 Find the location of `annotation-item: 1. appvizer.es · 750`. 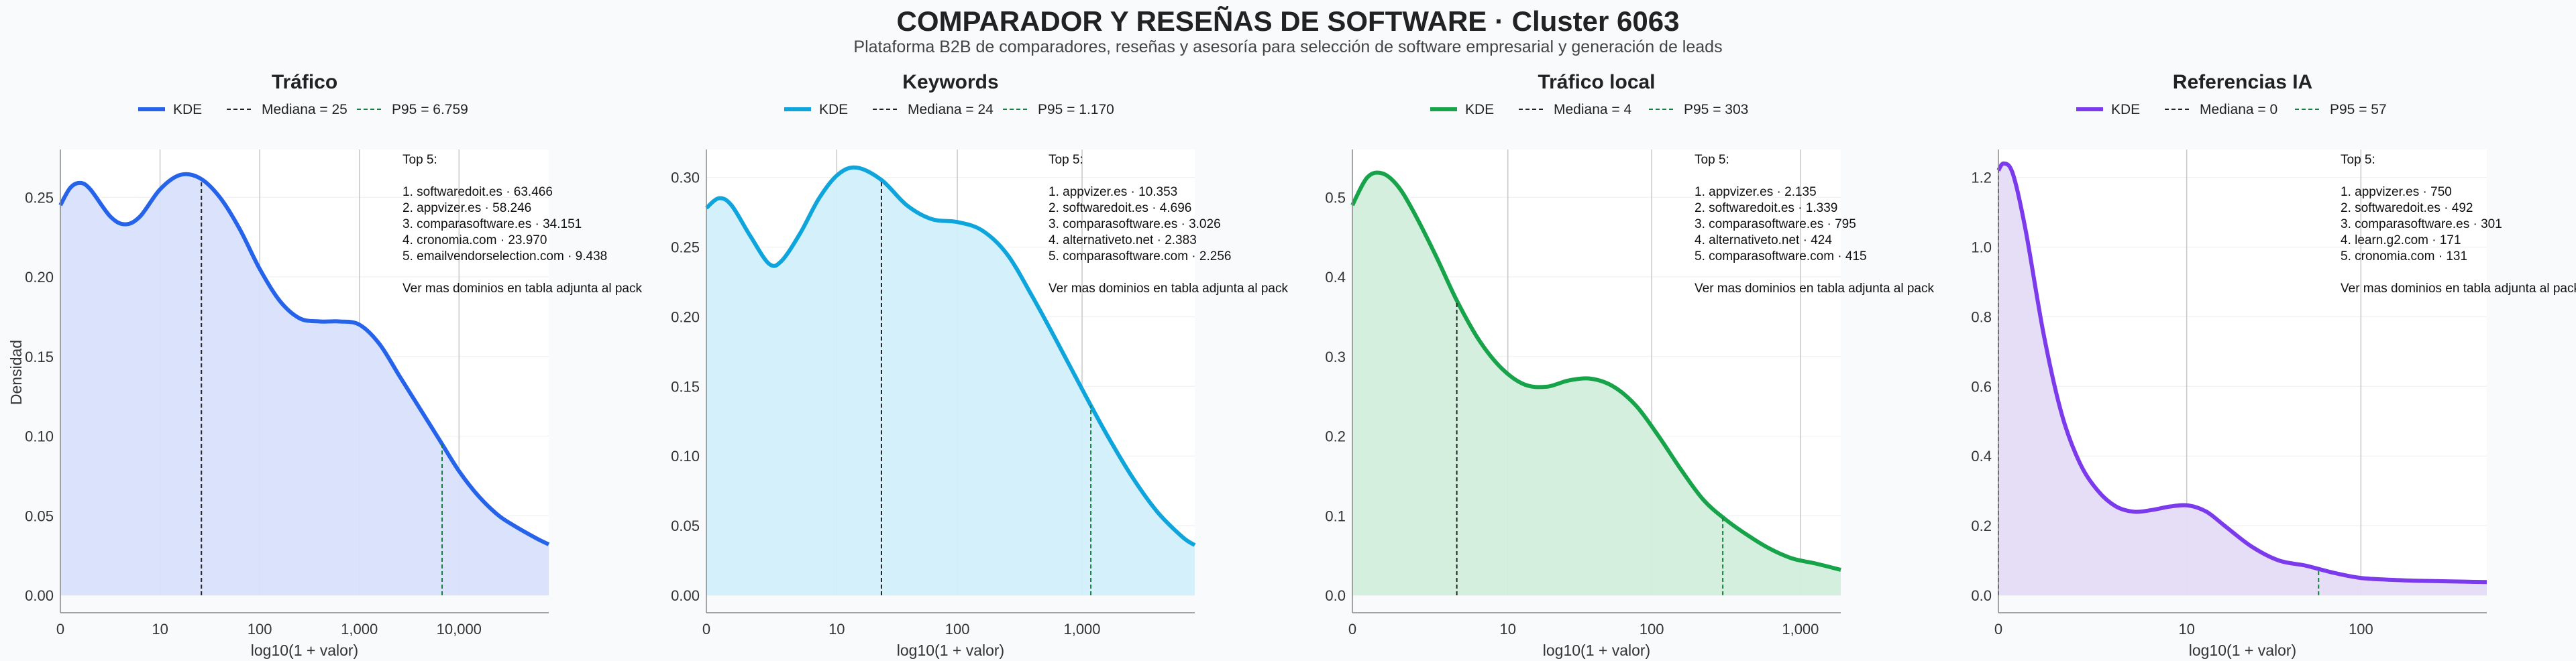

annotation-item: 1. appvizer.es · 750 is located at coordinates (2396, 192).